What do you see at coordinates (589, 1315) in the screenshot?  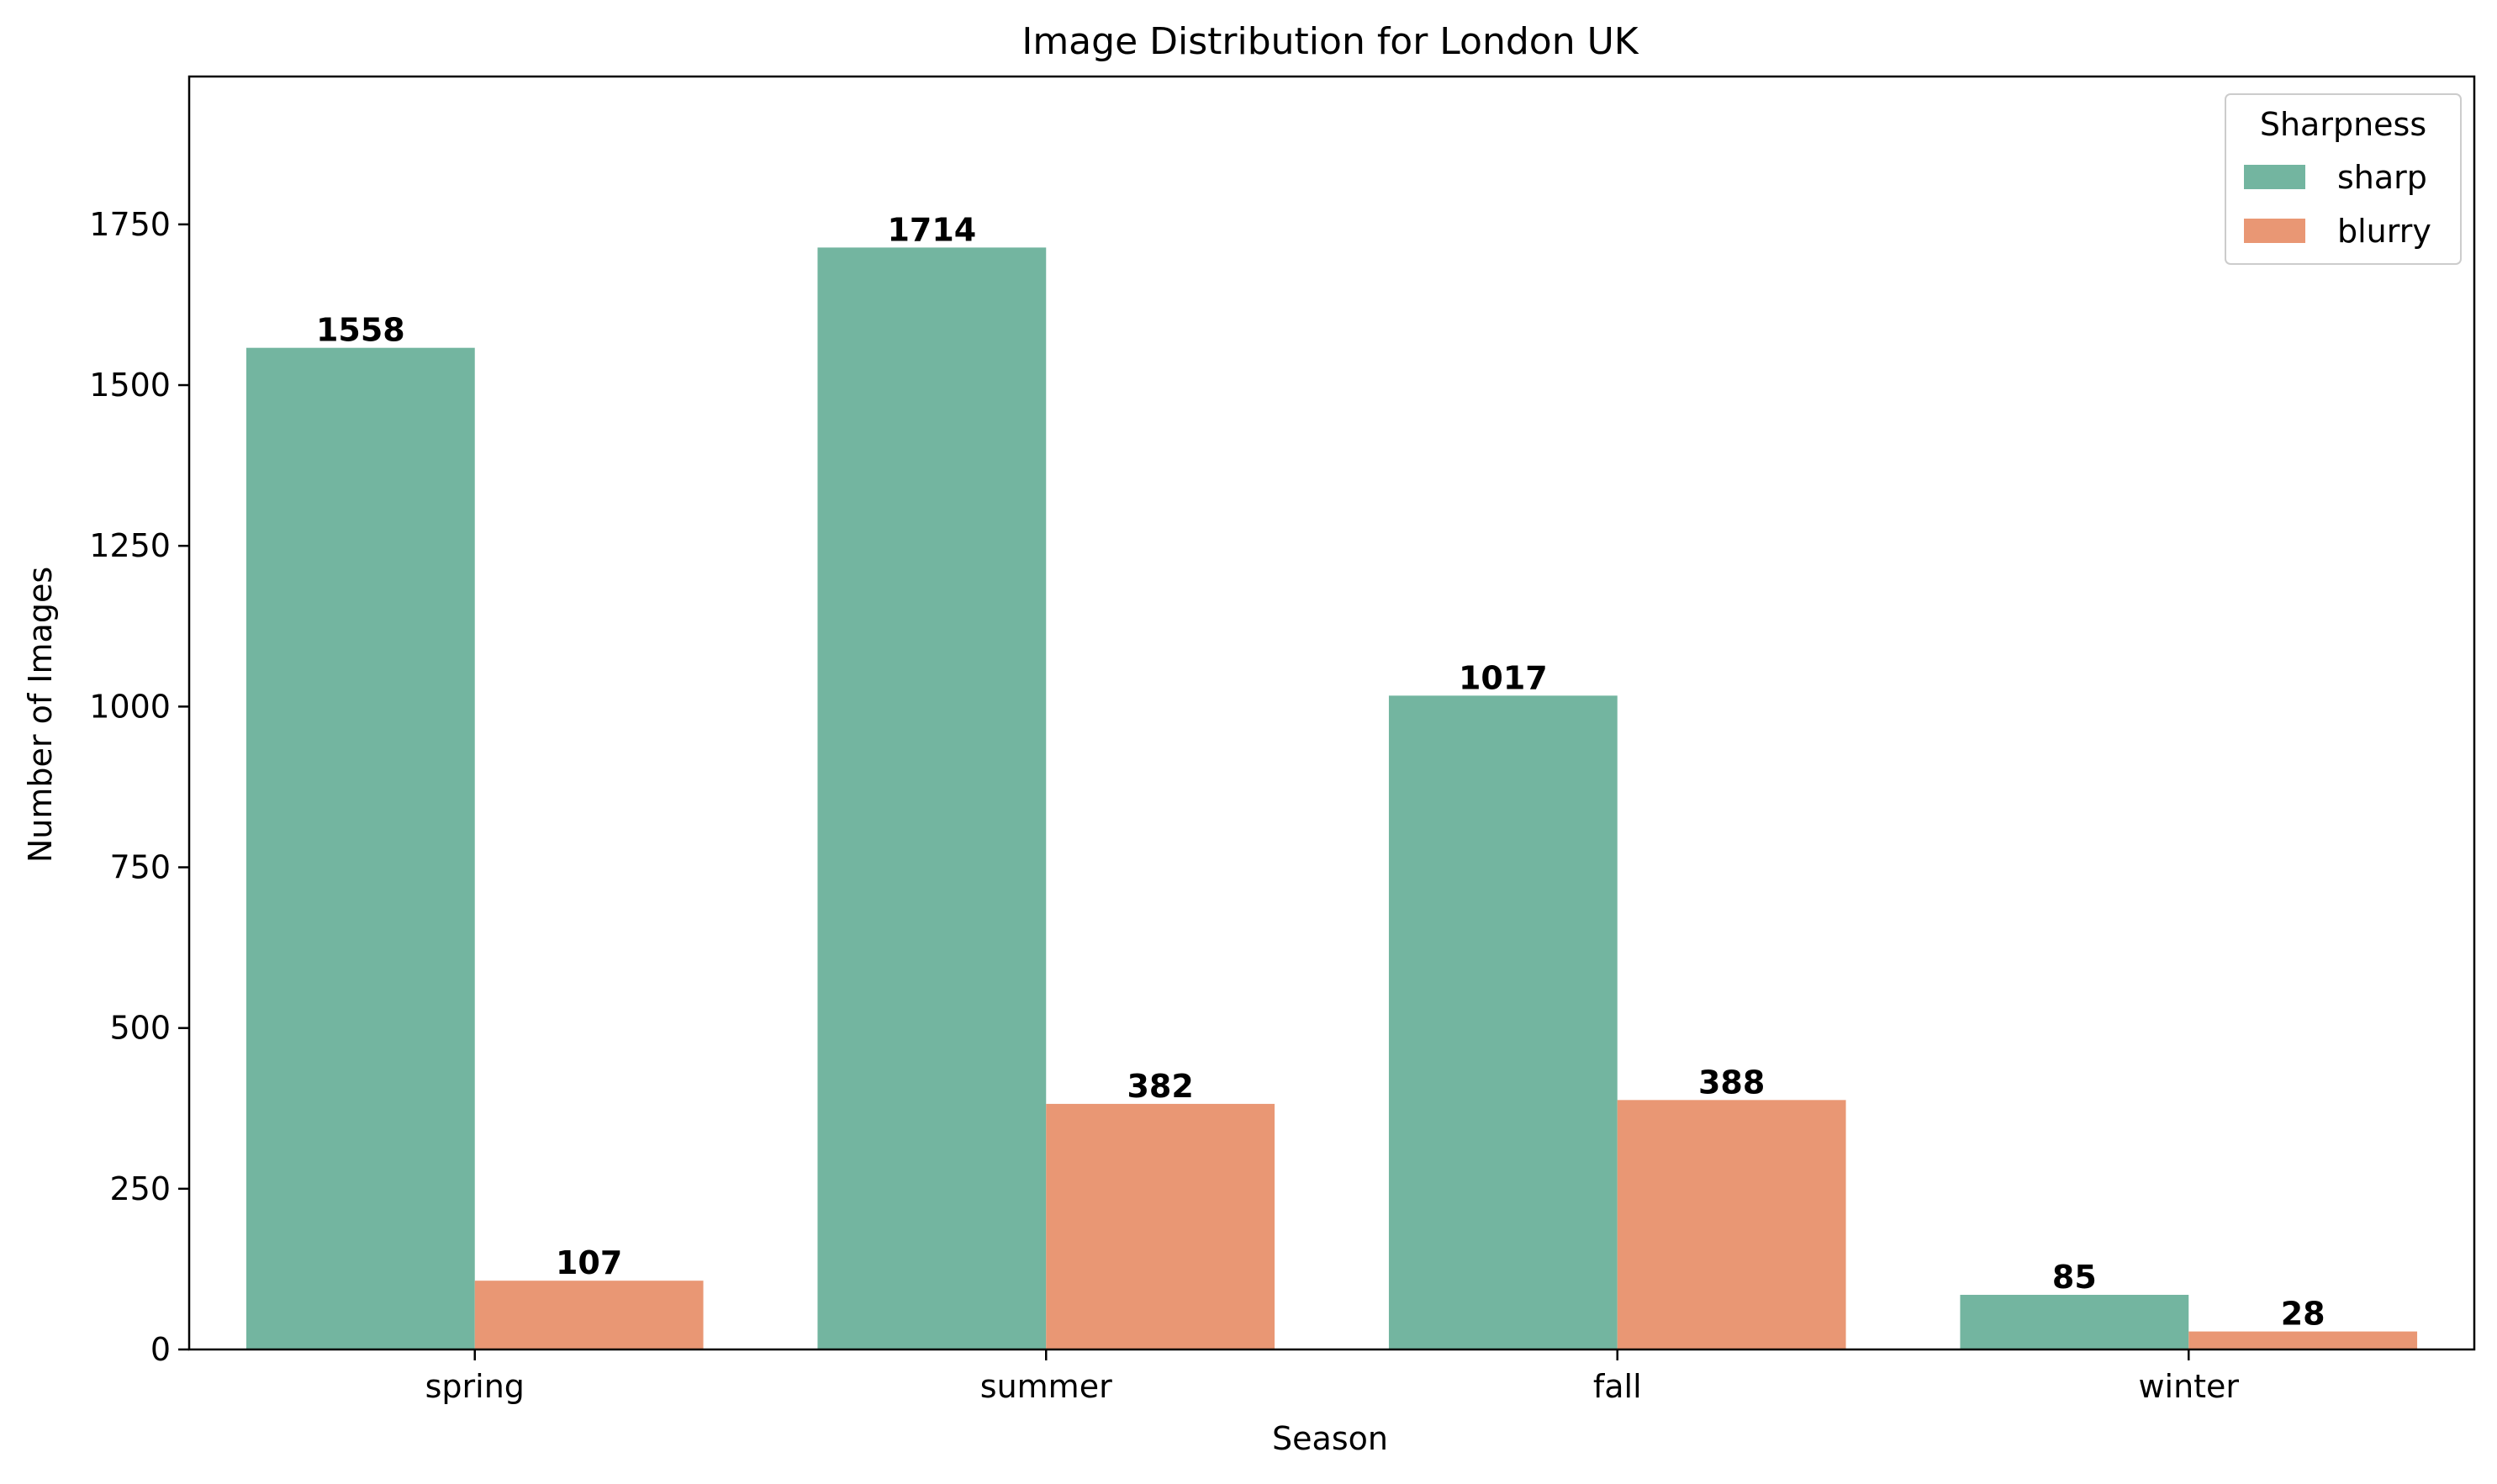 I see `bar-blurry-spring` at bounding box center [589, 1315].